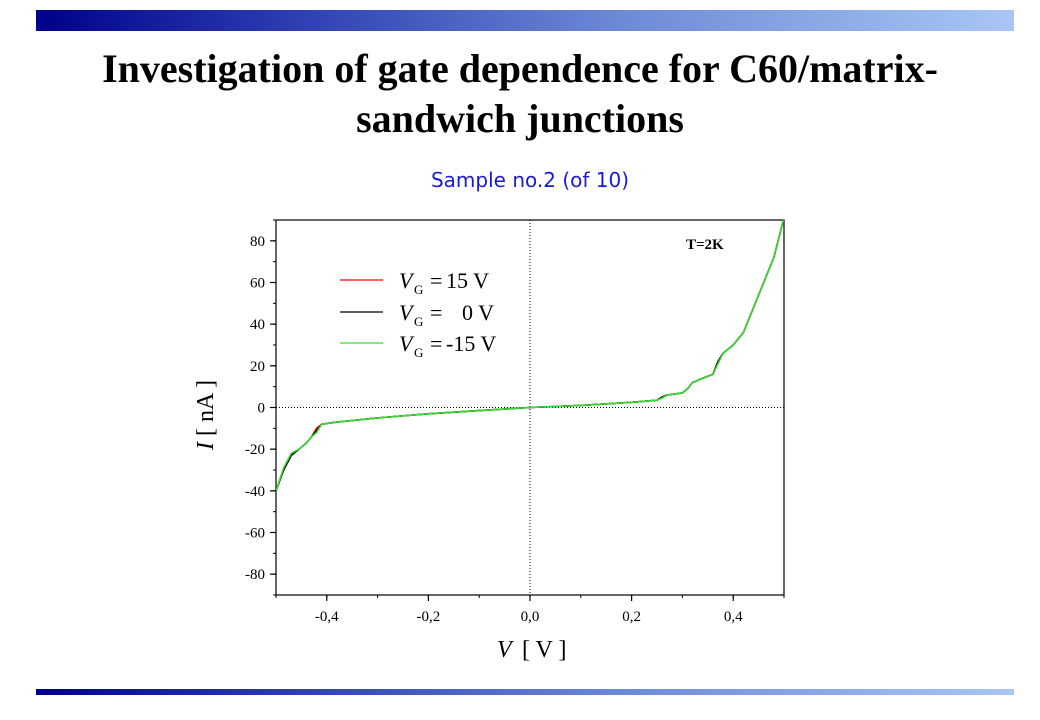 The height and width of the screenshot is (720, 1040). I want to click on x-axis-symbol: V, so click(505, 650).